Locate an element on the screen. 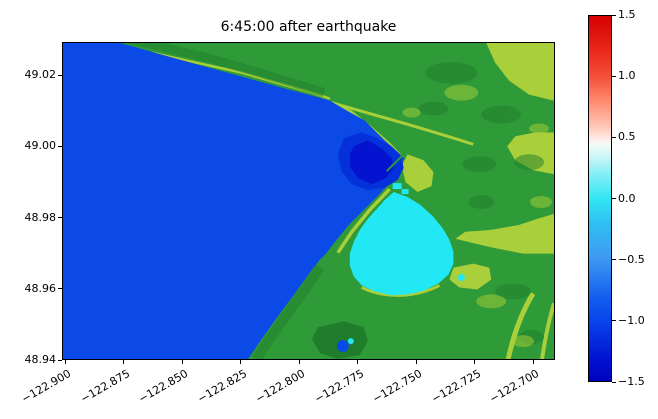 Image resolution: width=658 pixels, height=419 pixels. chart-title: 6:45:00 after earthquake is located at coordinates (308, 27).